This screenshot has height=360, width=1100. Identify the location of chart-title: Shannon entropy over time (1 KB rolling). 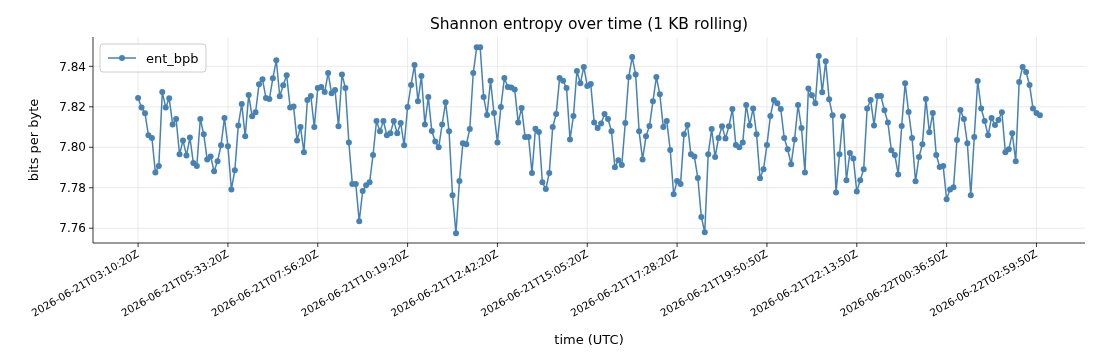
(589, 24).